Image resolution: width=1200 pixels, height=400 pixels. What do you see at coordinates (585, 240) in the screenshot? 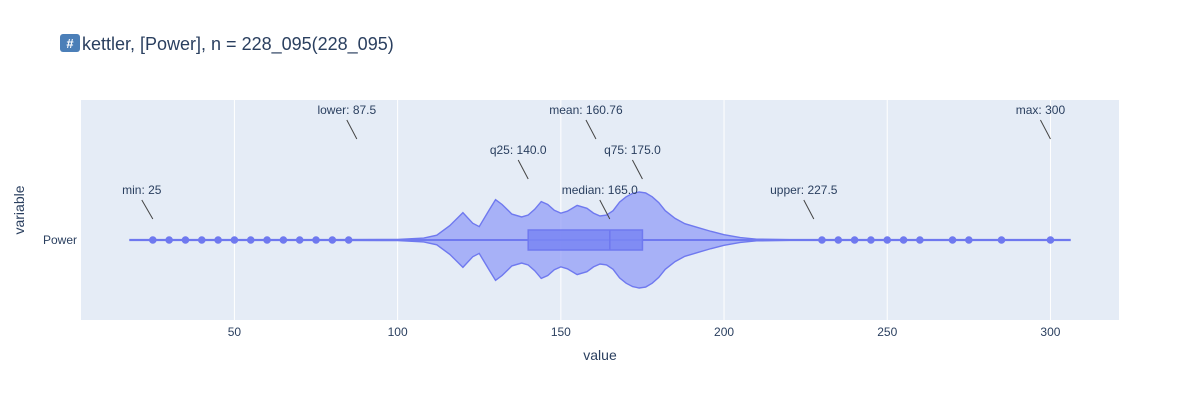
I see `iqr-box` at bounding box center [585, 240].